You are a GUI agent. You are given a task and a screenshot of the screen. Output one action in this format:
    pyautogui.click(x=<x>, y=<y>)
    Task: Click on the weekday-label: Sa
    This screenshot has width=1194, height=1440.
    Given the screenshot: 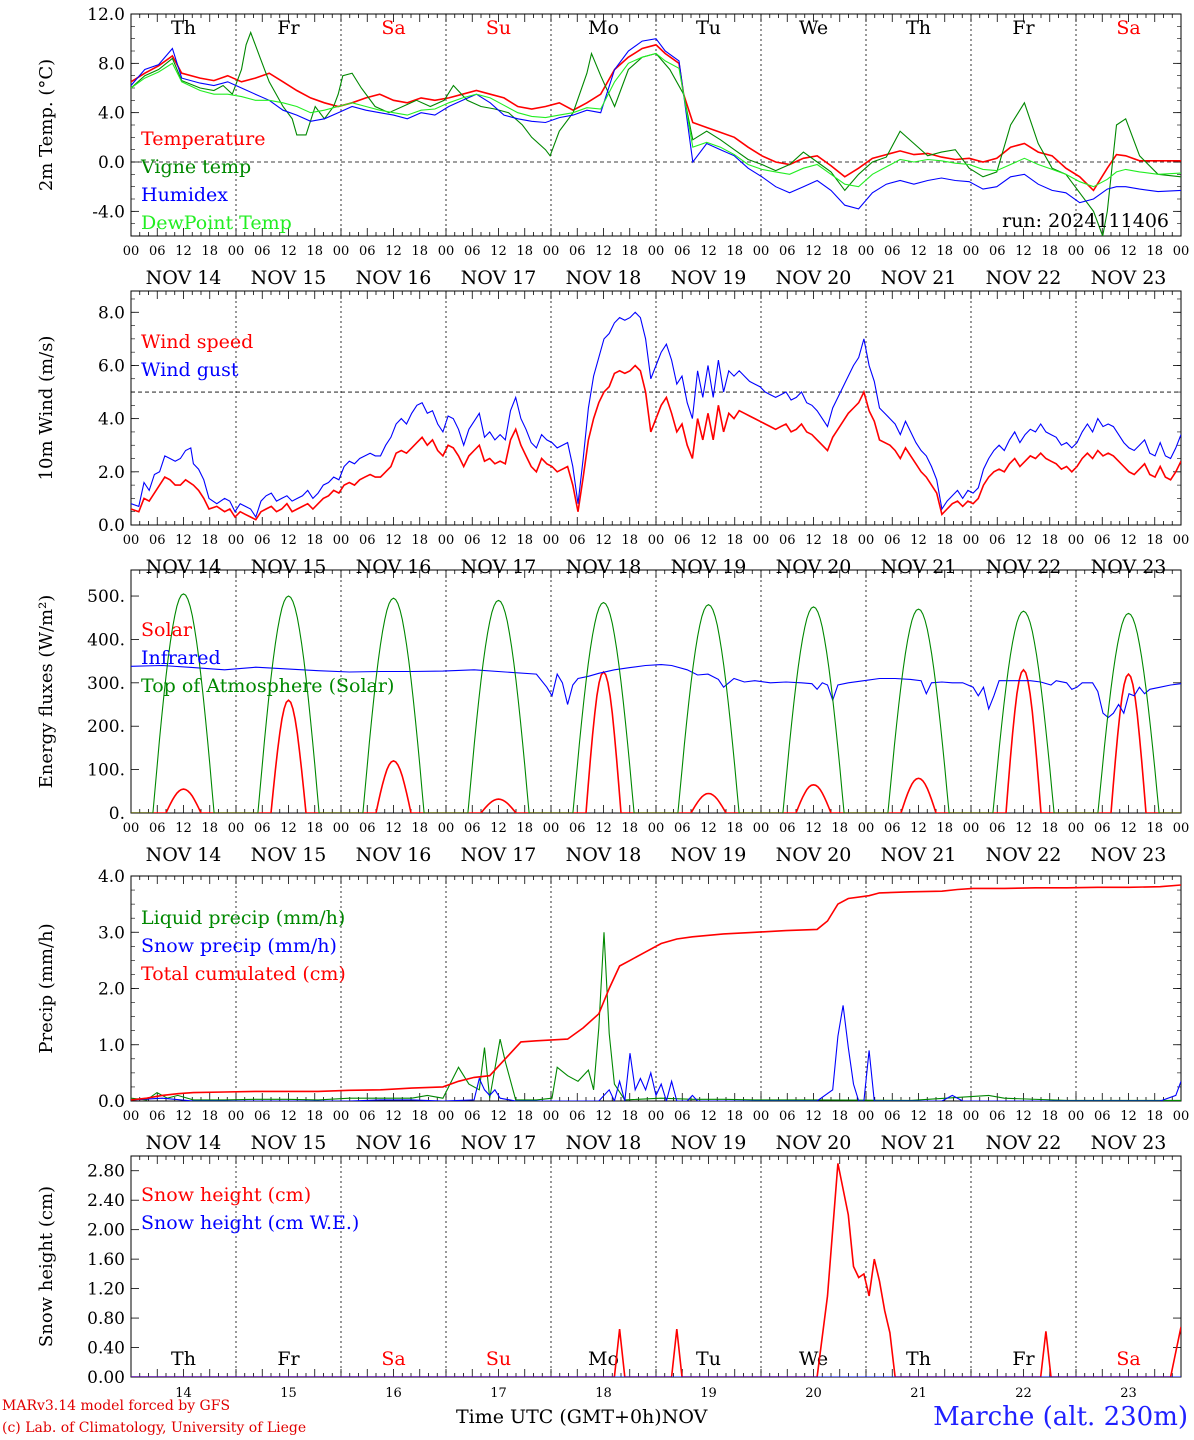 What is the action you would take?
    pyautogui.click(x=393, y=28)
    